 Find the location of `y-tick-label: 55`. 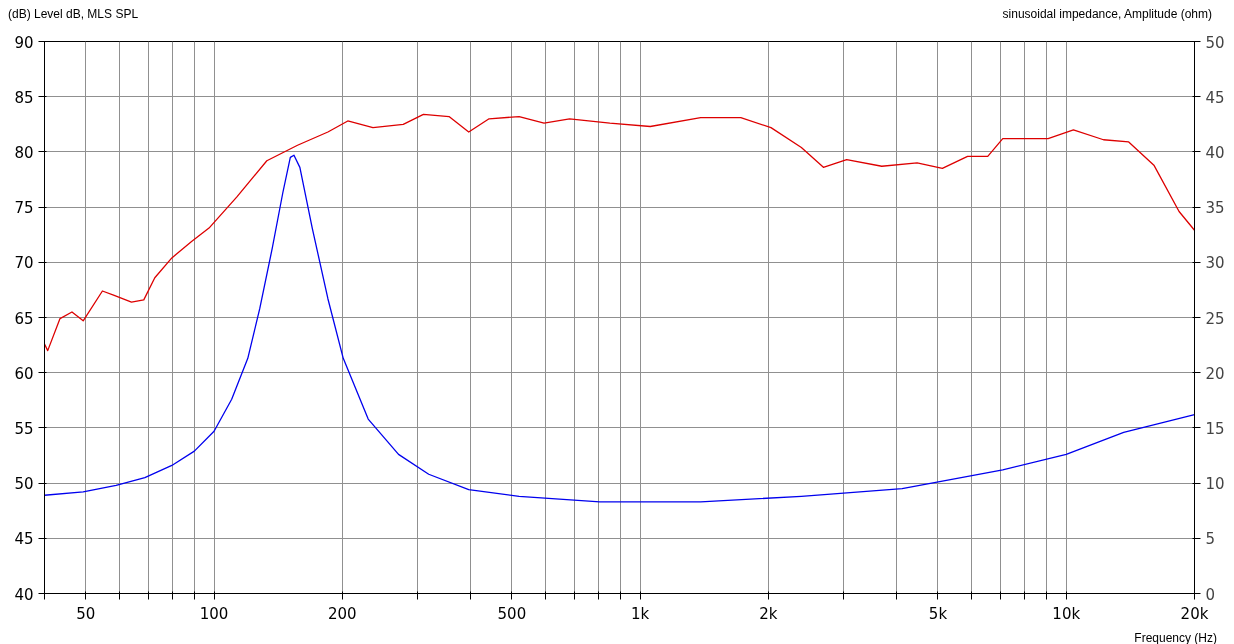

y-tick-label: 55 is located at coordinates (24, 428).